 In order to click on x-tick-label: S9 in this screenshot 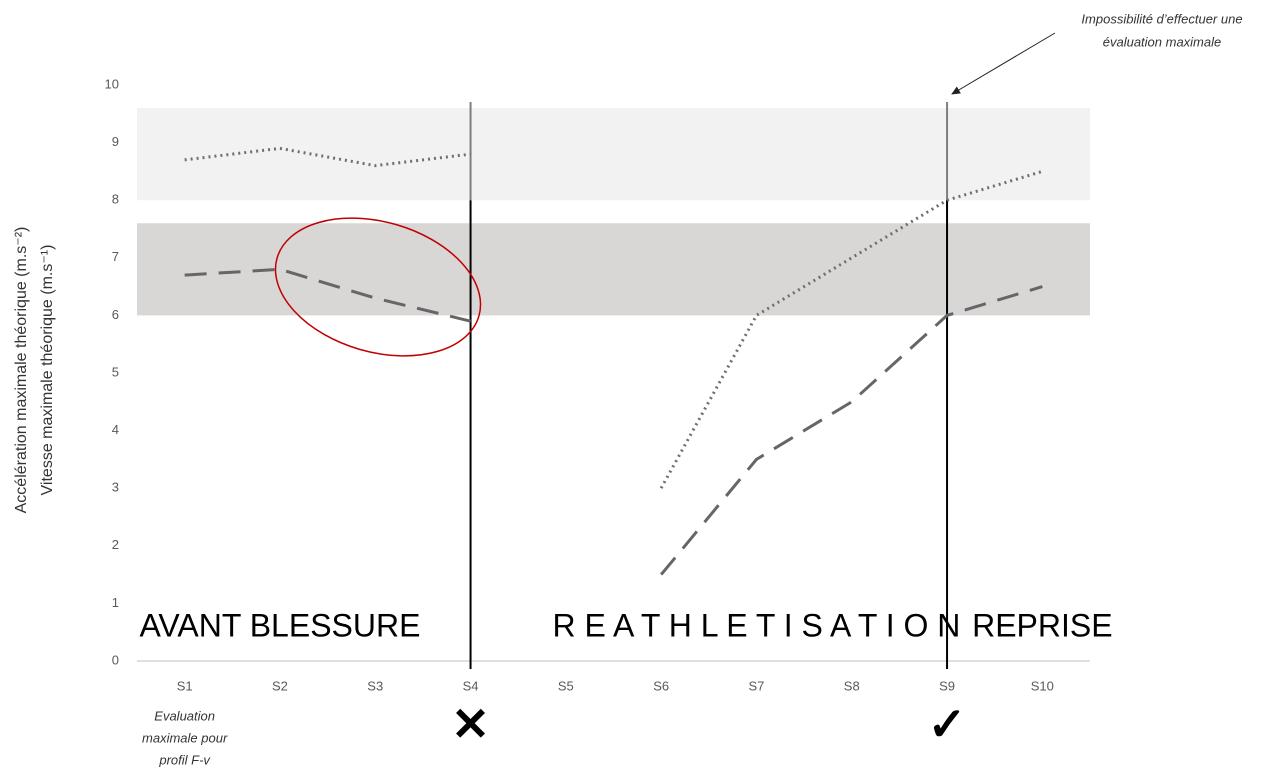, I will do `click(947, 685)`.